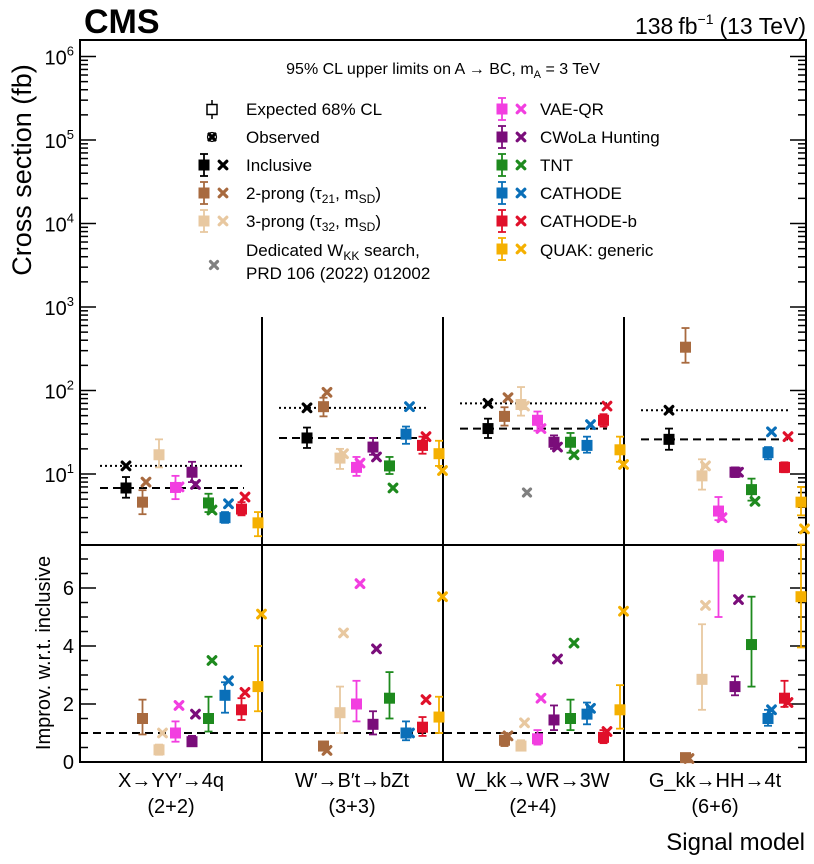 This screenshot has height=864, width=814. I want to click on legend-2prong-label: 2-prong (τ21, mSD), so click(313, 195).